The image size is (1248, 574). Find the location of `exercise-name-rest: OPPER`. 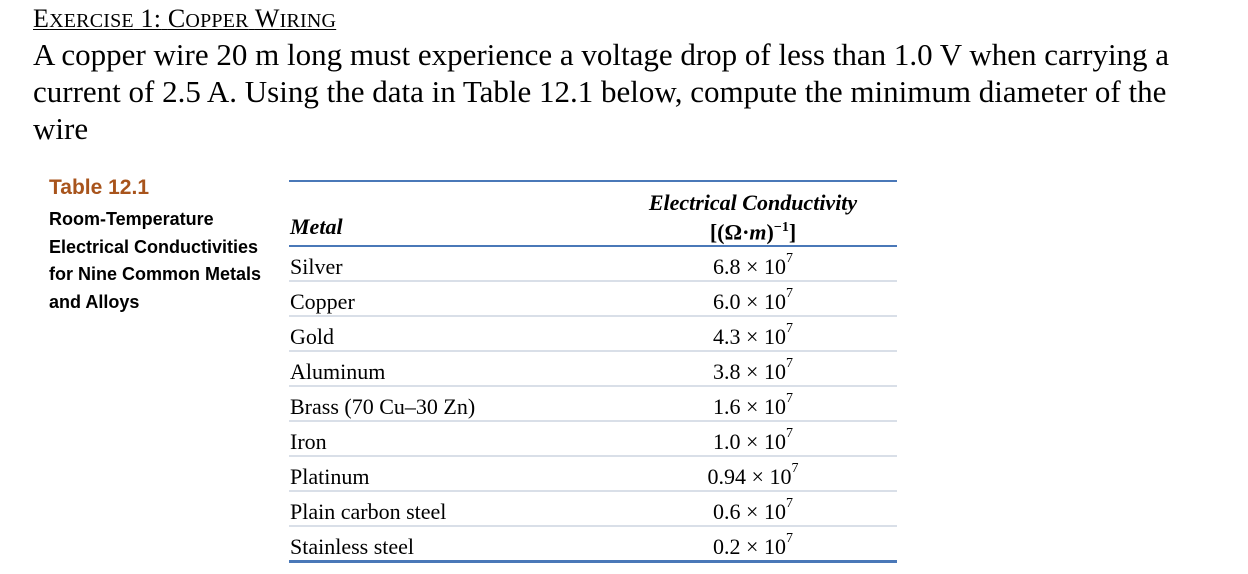

exercise-name-rest: OPPER is located at coordinates (217, 21).